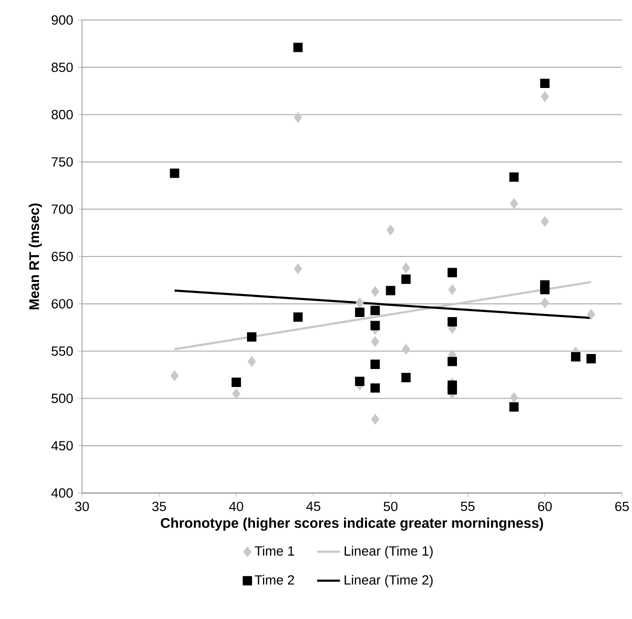  I want to click on x-tick-label: 40, so click(236, 507).